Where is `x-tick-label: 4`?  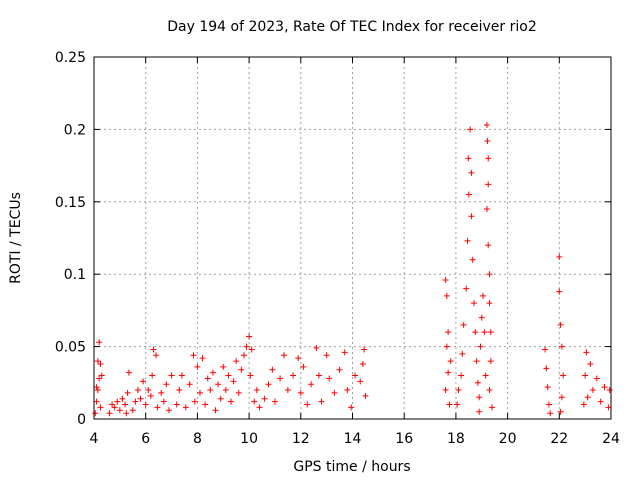 x-tick-label: 4 is located at coordinates (94, 439).